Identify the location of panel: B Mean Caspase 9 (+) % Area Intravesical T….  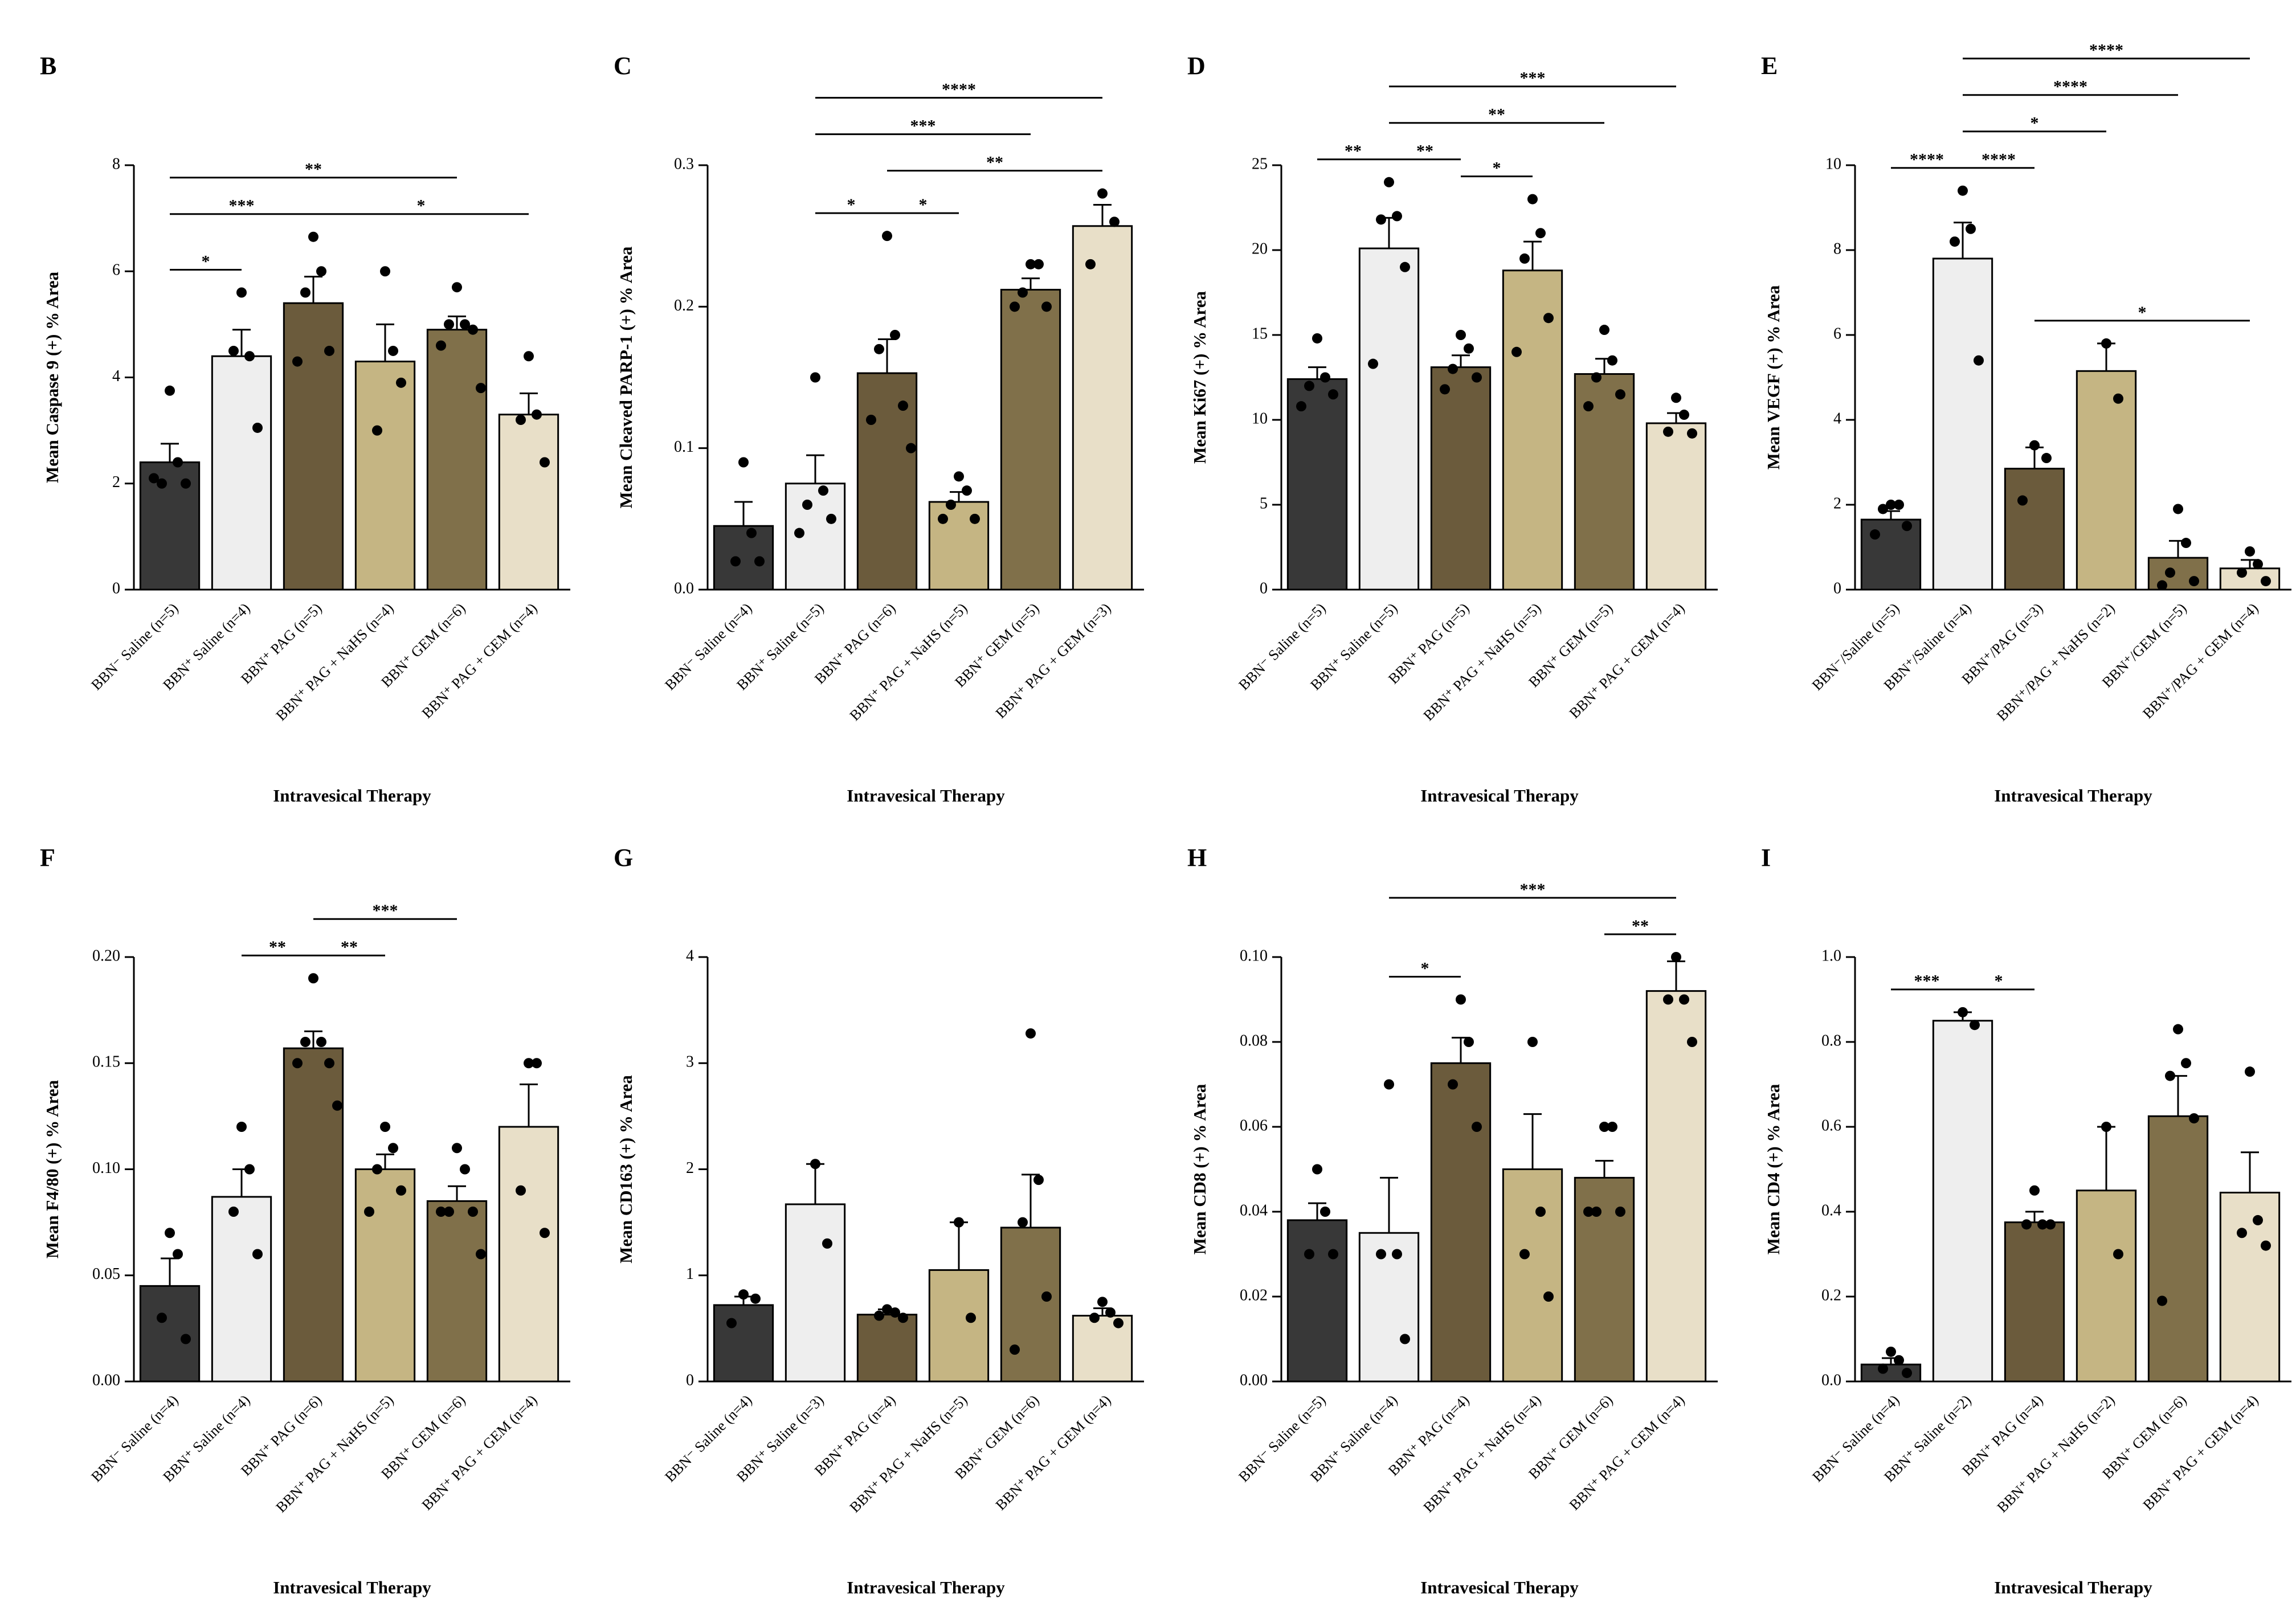
(305, 429).